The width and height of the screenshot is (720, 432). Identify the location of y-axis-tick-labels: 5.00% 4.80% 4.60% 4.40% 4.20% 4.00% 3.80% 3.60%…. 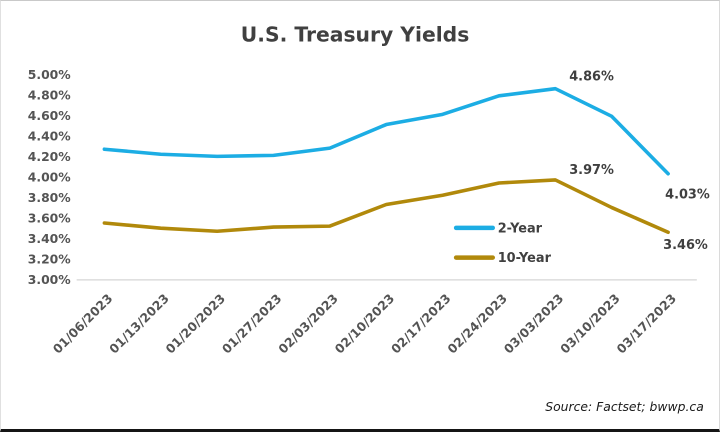
(49, 177).